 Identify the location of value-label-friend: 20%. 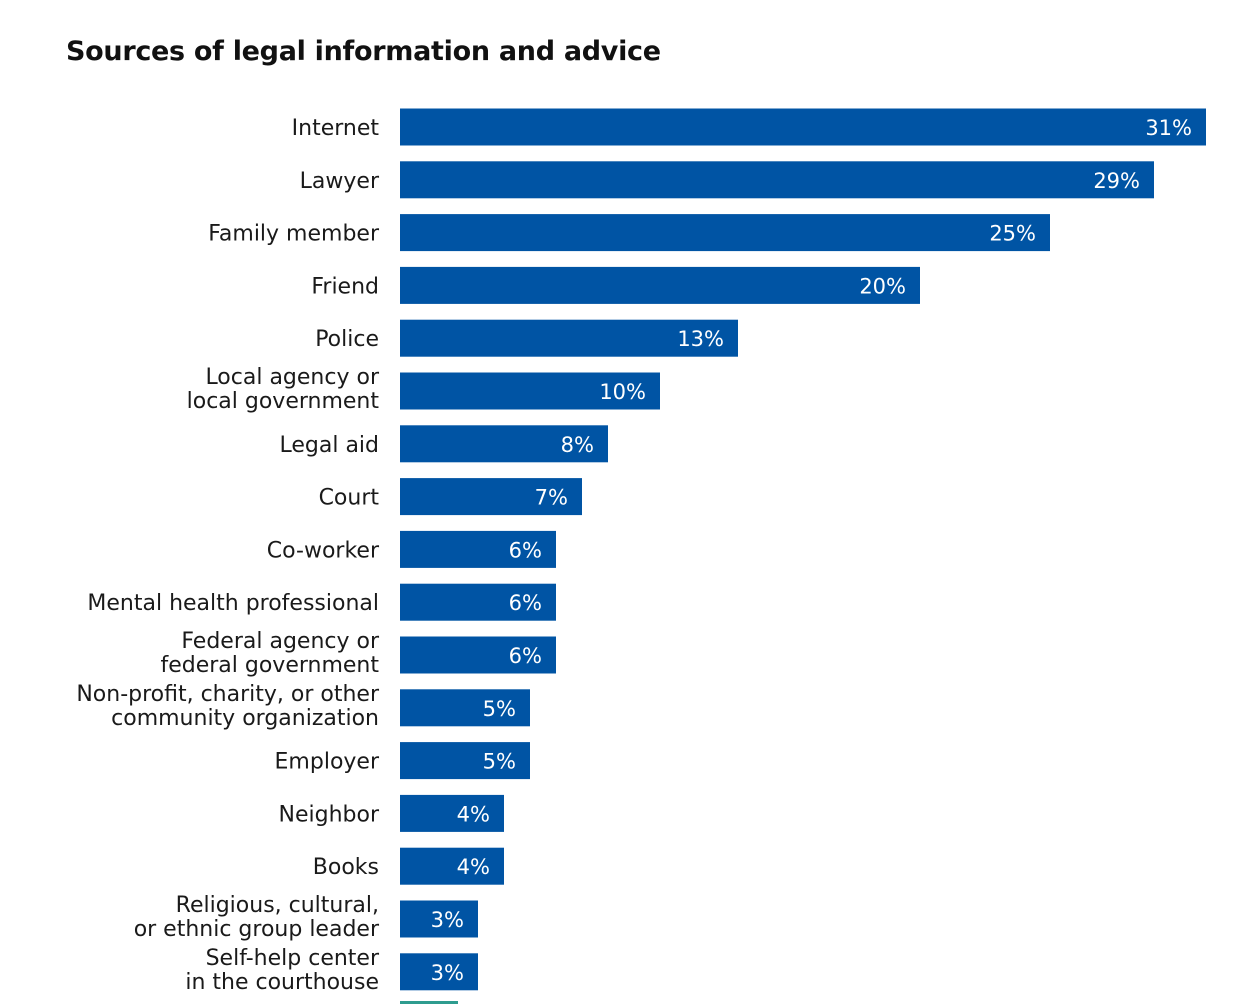
(882, 286).